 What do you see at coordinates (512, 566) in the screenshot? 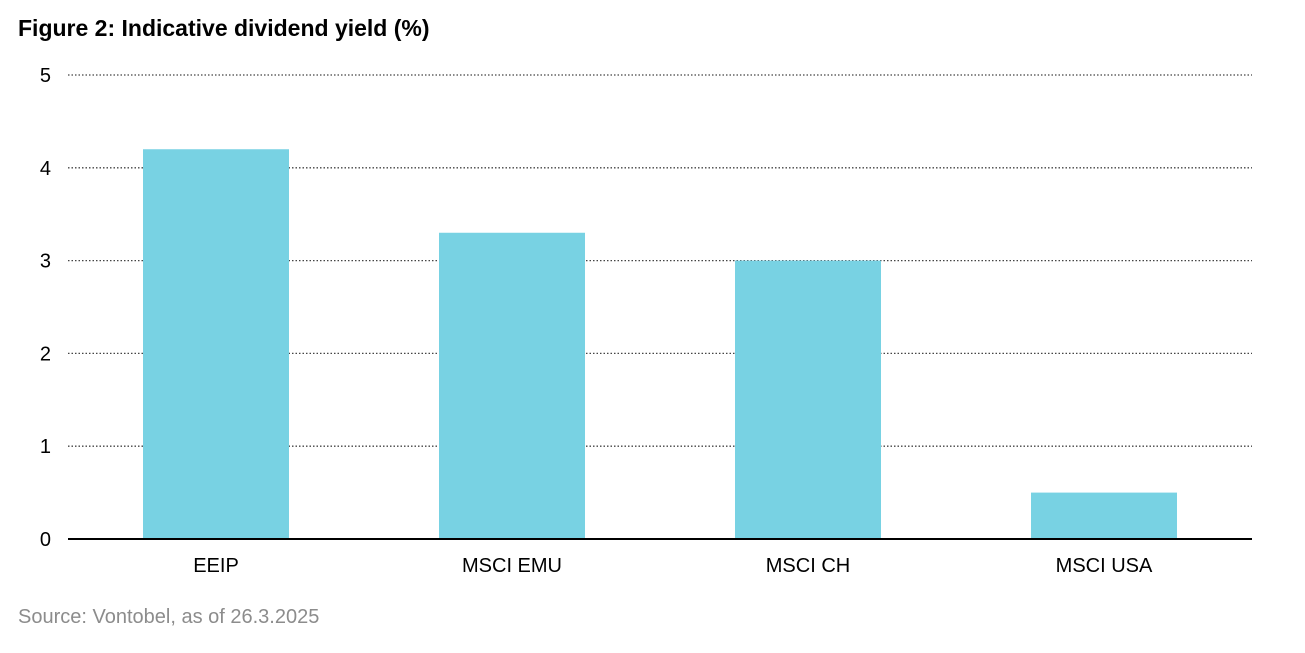
I see `x-tick-label: MSCI EMU` at bounding box center [512, 566].